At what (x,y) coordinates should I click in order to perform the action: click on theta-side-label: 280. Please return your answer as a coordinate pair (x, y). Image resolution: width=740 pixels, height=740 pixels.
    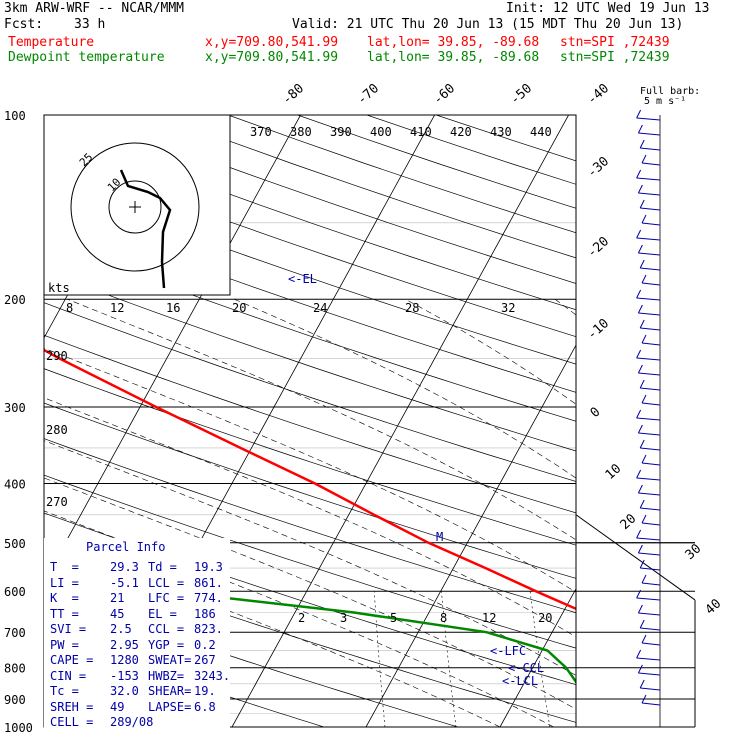
    Looking at the image, I should click on (57, 430).